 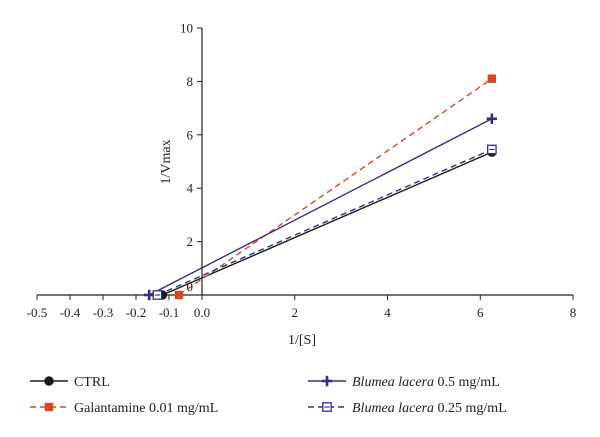 I want to click on legend-item-0: CTRL, so click(x=70, y=382).